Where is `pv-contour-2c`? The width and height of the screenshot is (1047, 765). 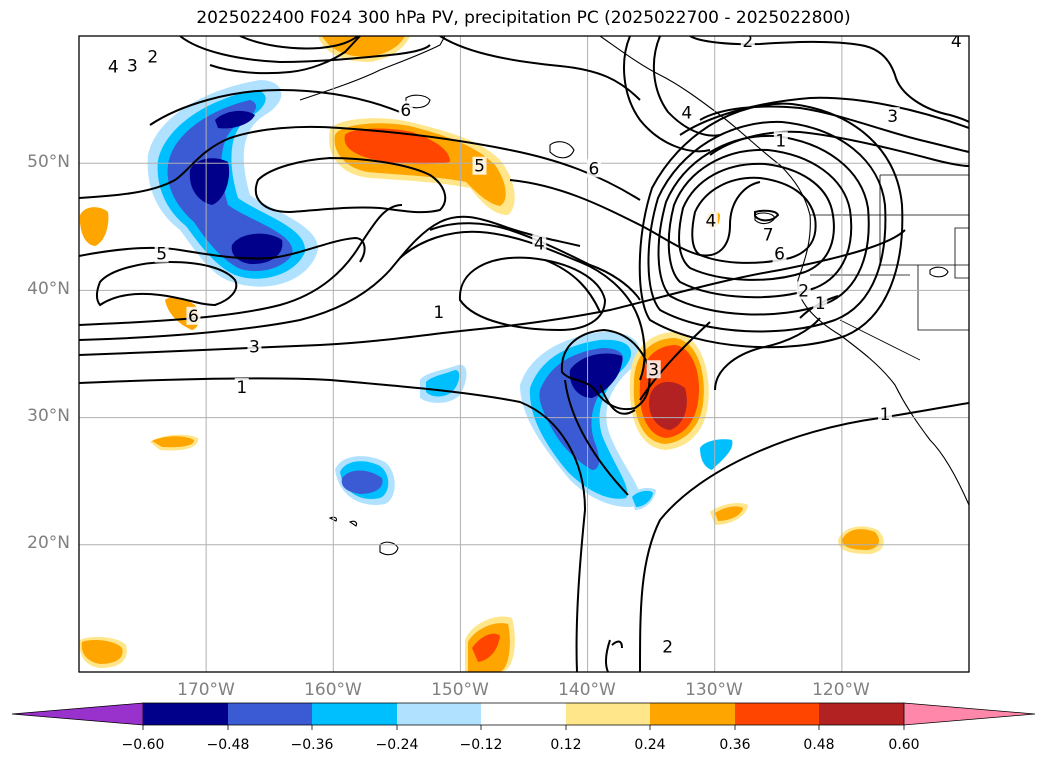
pv-contour-2c is located at coordinates (330, 278).